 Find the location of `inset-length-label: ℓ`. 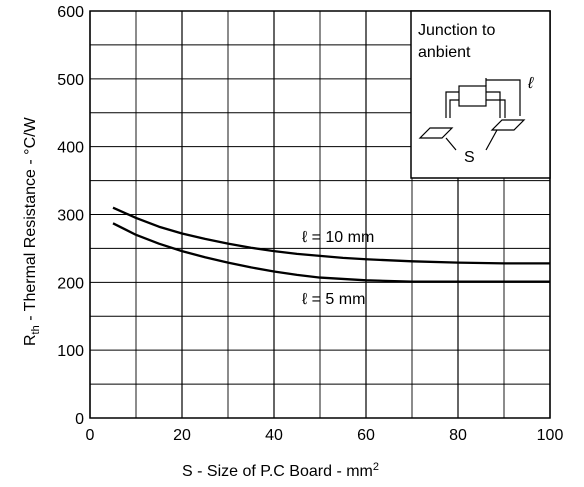

inset-length-label: ℓ is located at coordinates (530, 83).